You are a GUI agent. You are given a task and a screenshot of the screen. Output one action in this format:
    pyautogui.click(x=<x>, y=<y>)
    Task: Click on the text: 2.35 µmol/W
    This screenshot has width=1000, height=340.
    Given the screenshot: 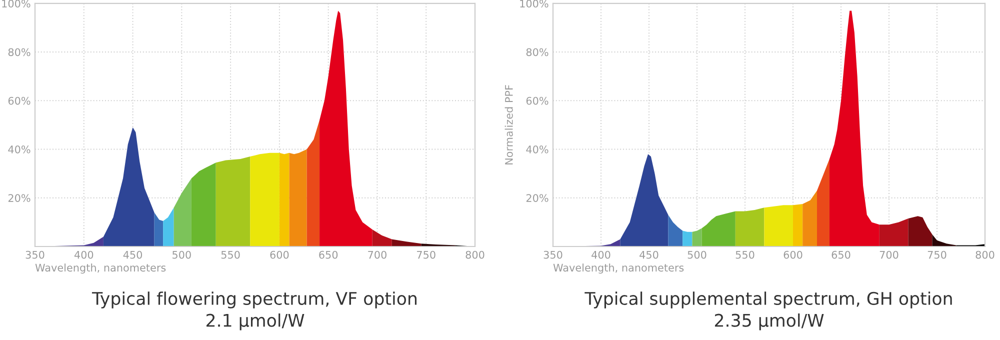 What is the action you would take?
    pyautogui.click(x=769, y=321)
    